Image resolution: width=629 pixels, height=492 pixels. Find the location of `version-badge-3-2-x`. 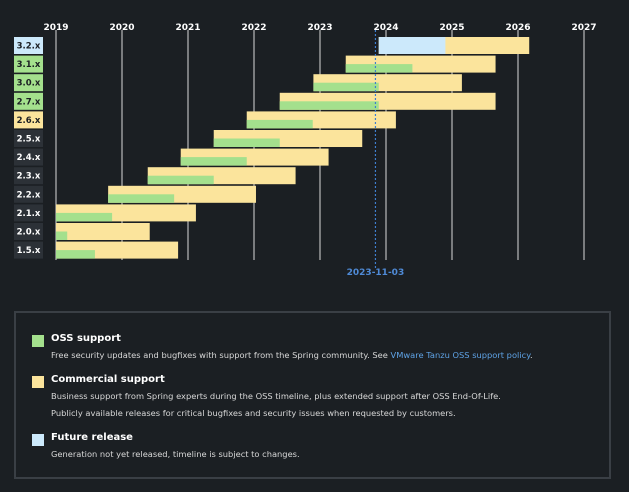

version-badge-3-2-x is located at coordinates (28, 45).